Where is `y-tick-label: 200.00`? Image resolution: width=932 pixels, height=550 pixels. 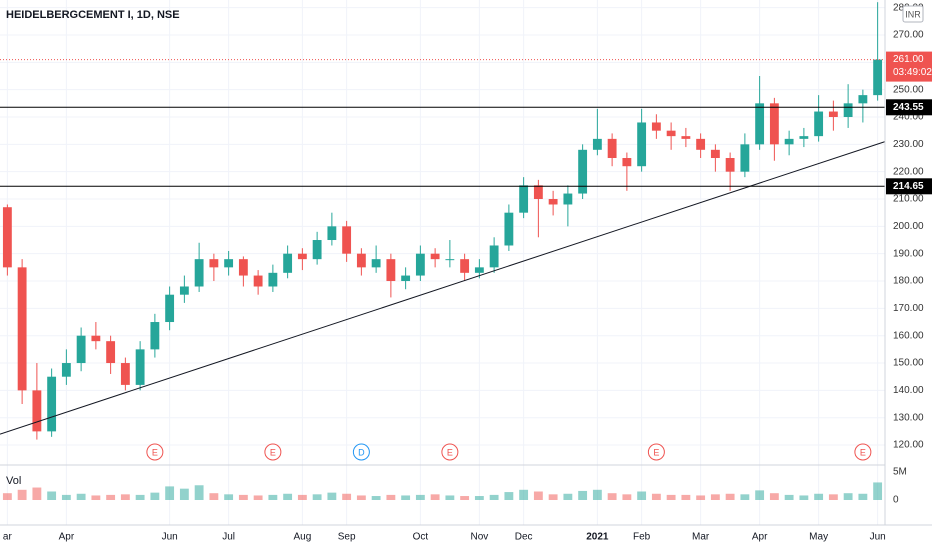
y-tick-label: 200.00 is located at coordinates (908, 226).